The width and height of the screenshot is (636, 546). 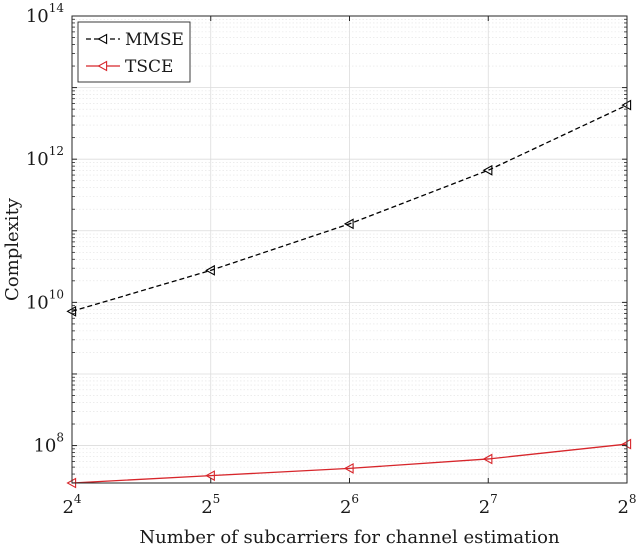 I want to click on legend-entry-mmse: MMSE, so click(x=135, y=40).